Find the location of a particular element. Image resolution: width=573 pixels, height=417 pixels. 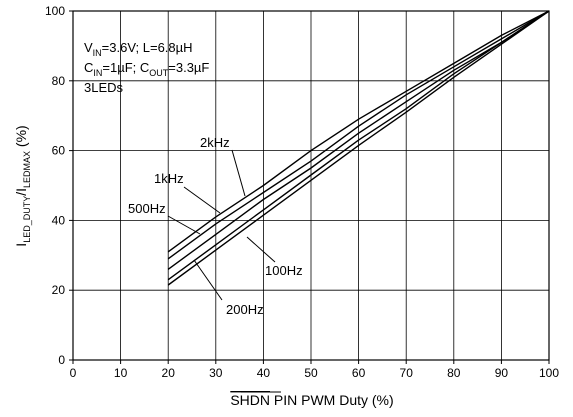

x-axis-title: SHDN PIN PWM Duty (%) is located at coordinates (311, 400).